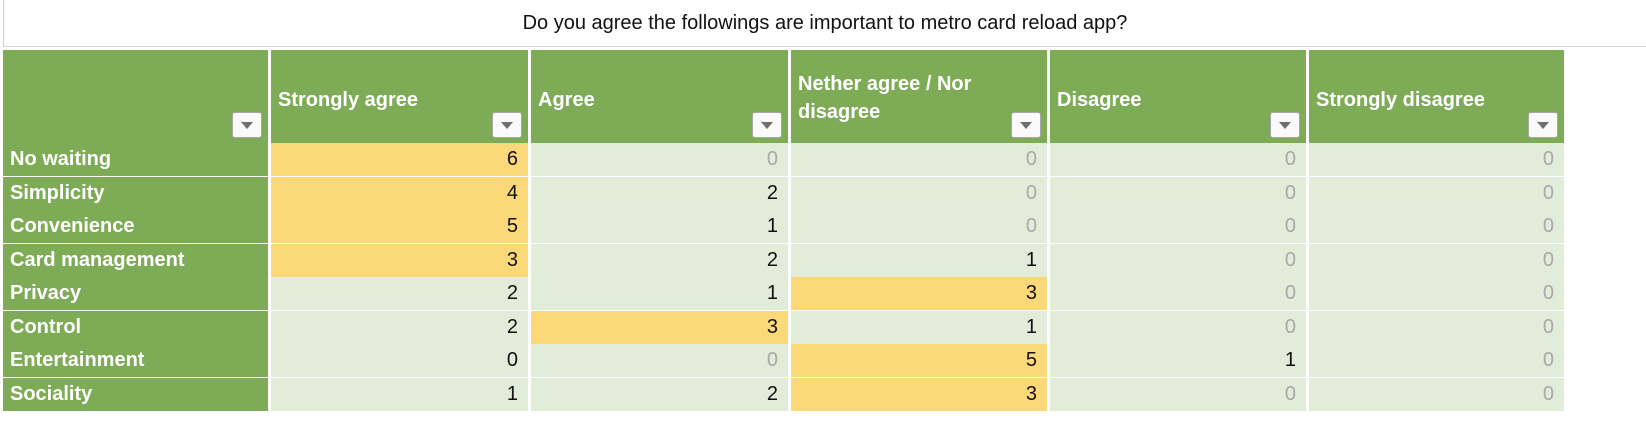  Describe the element at coordinates (885, 98) in the screenshot. I see `column-header-label: Nether agree / Nor disagree` at that location.